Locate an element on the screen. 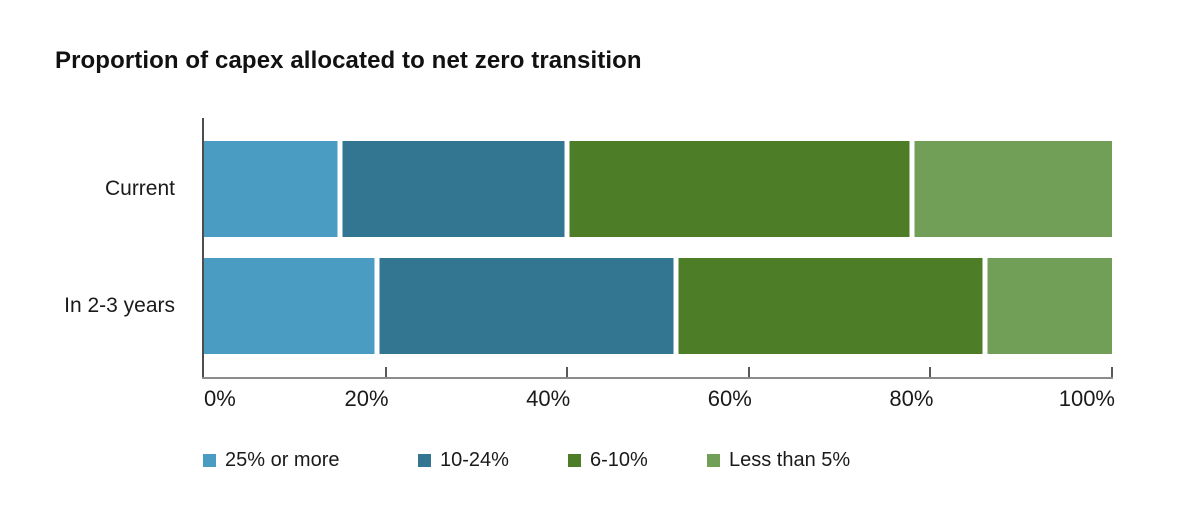  legend-swatch-25-or-more is located at coordinates (209, 460).